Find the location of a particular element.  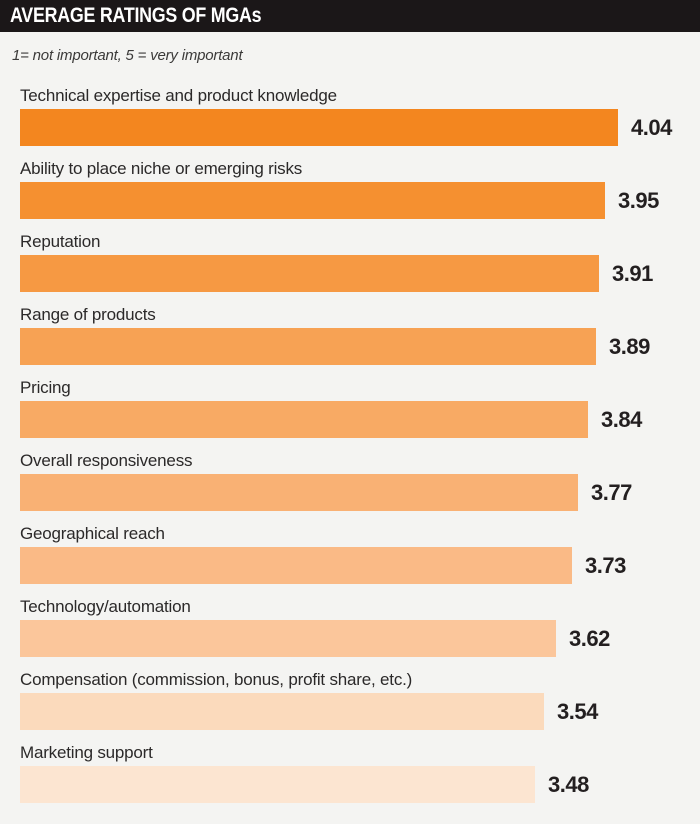

bar-value: 3.62 is located at coordinates (589, 638).